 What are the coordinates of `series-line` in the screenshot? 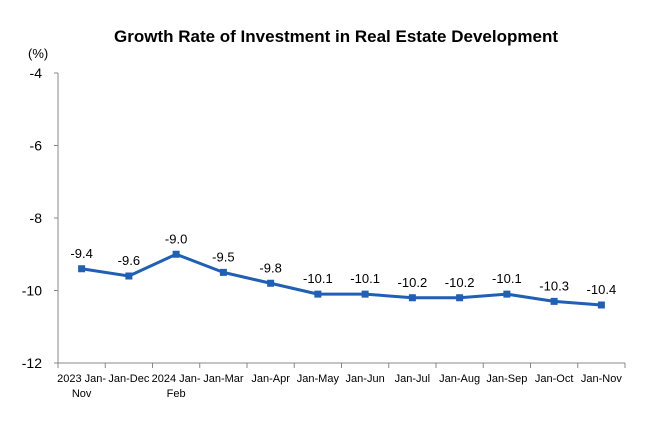 It's located at (341, 279).